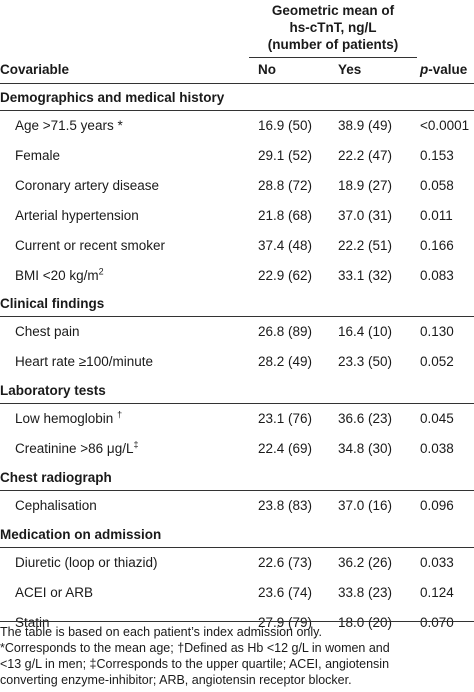 The height and width of the screenshot is (692, 474). I want to click on value-no: 28.2 (49), so click(285, 362).